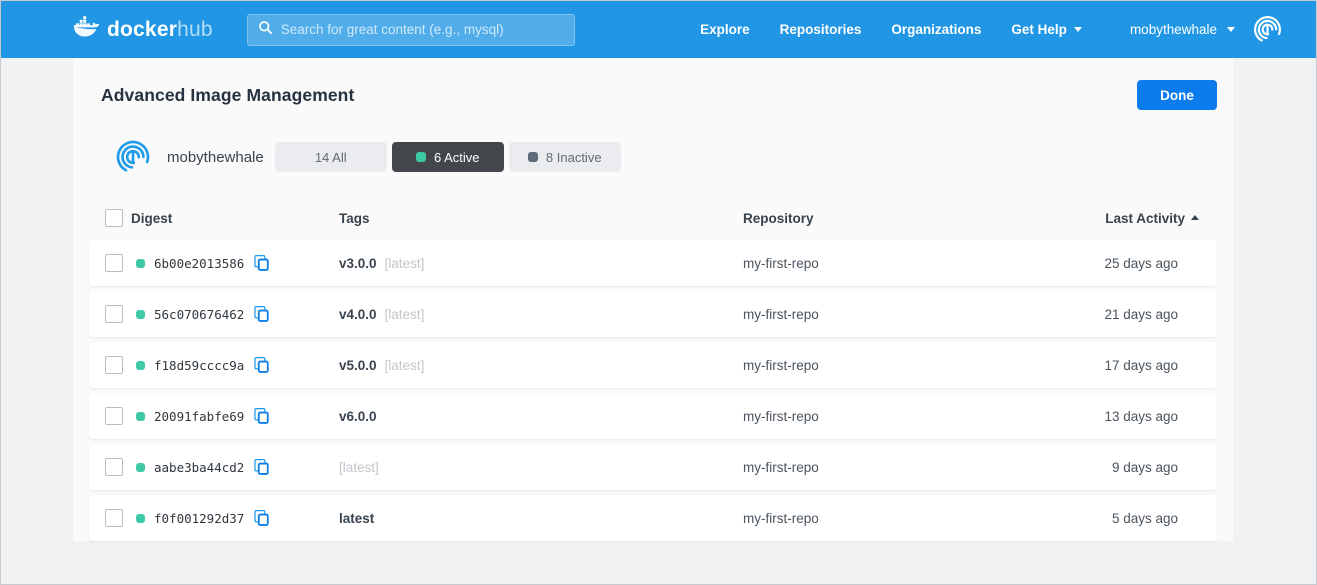 Image resolution: width=1317 pixels, height=585 pixels. Describe the element at coordinates (573, 157) in the screenshot. I see `chip-inactive-label: 8 Inactive` at that location.